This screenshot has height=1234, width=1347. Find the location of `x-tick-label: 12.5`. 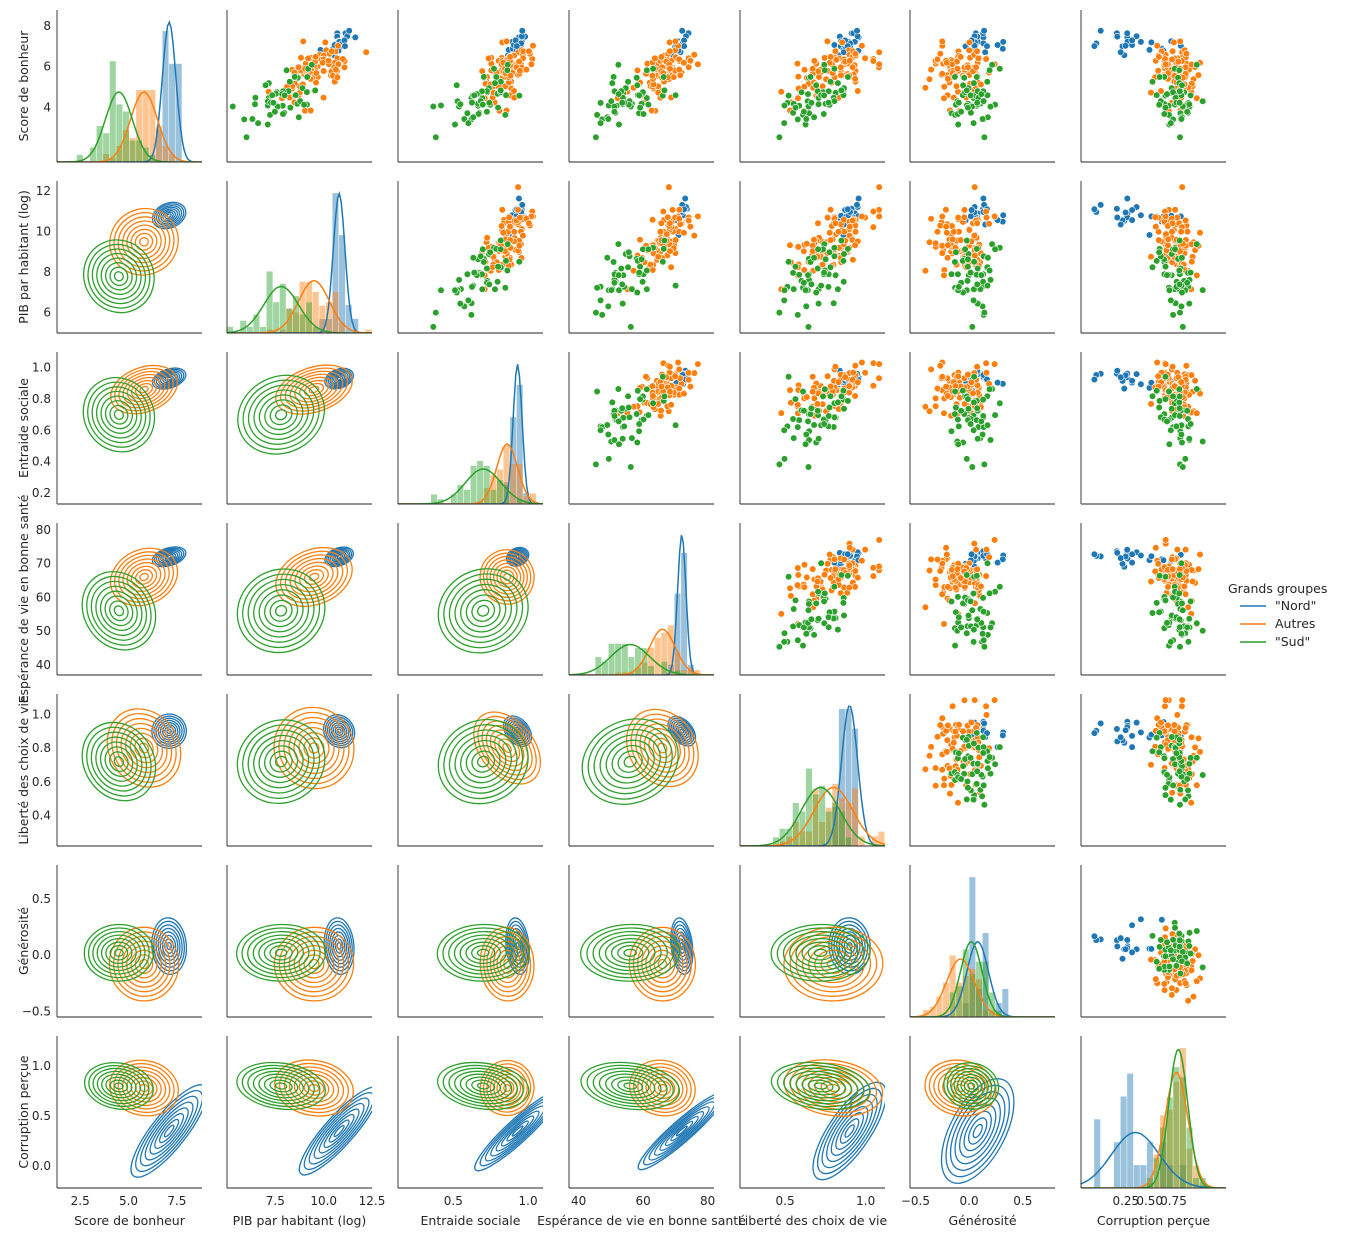

x-tick-label: 12.5 is located at coordinates (372, 1201).